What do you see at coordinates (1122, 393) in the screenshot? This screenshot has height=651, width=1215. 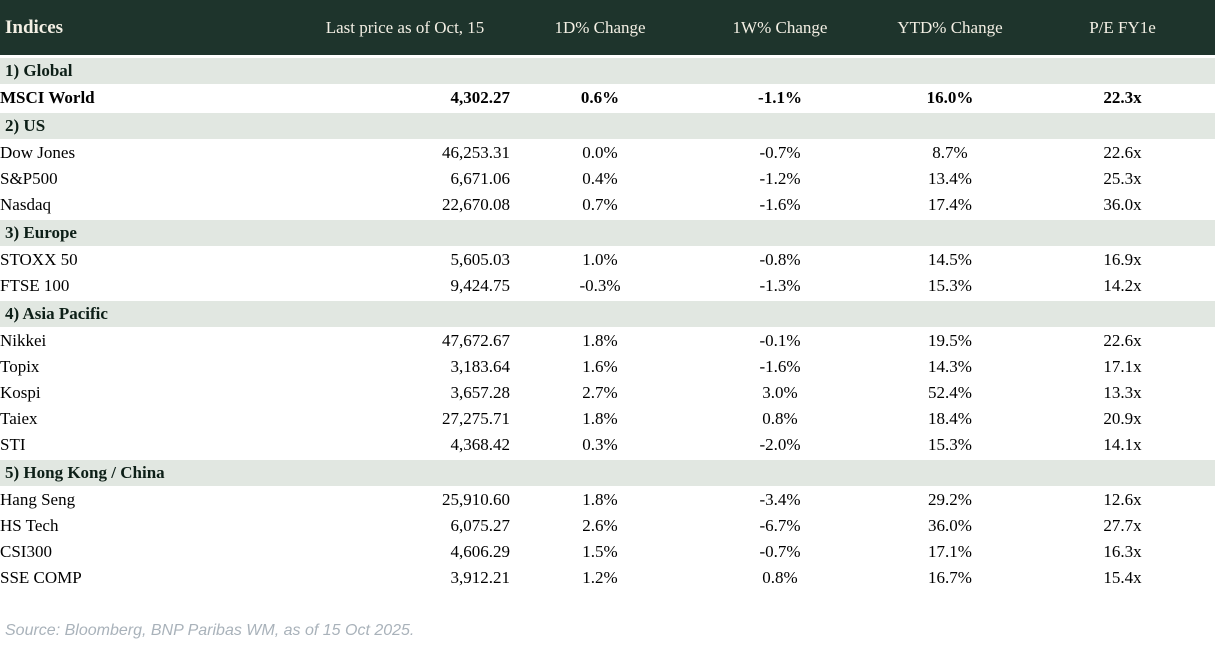 I see `pe-fy1e-cell: 13.3x` at bounding box center [1122, 393].